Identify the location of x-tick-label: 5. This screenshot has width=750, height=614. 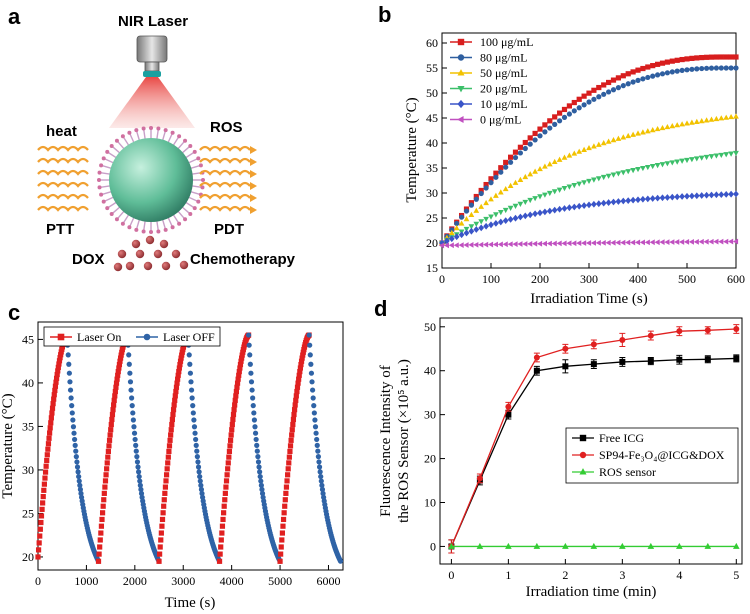
(736, 575).